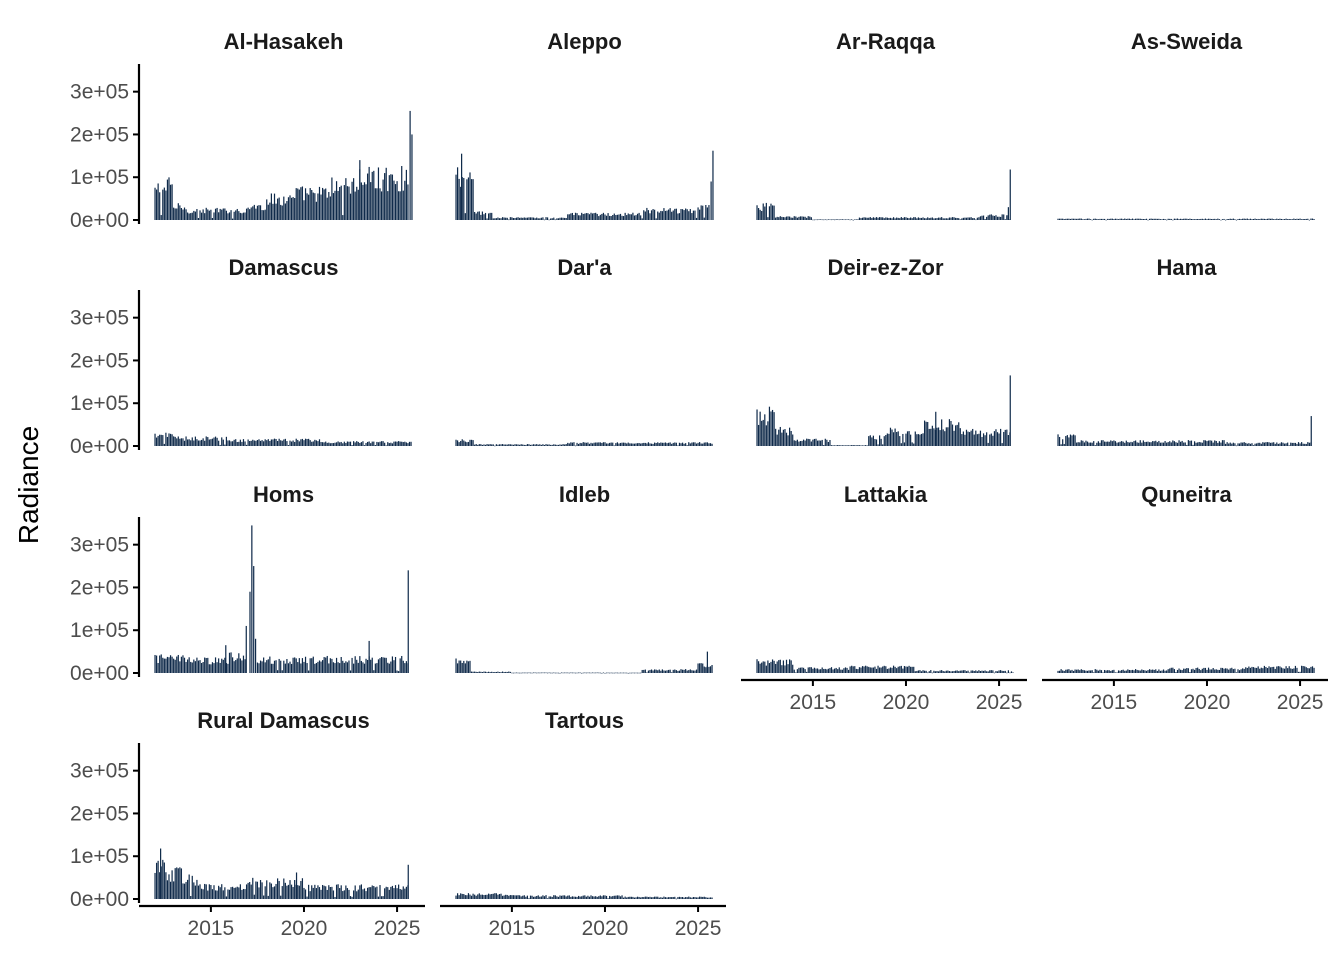  I want to click on x-tick-label: 2015, so click(1114, 702).